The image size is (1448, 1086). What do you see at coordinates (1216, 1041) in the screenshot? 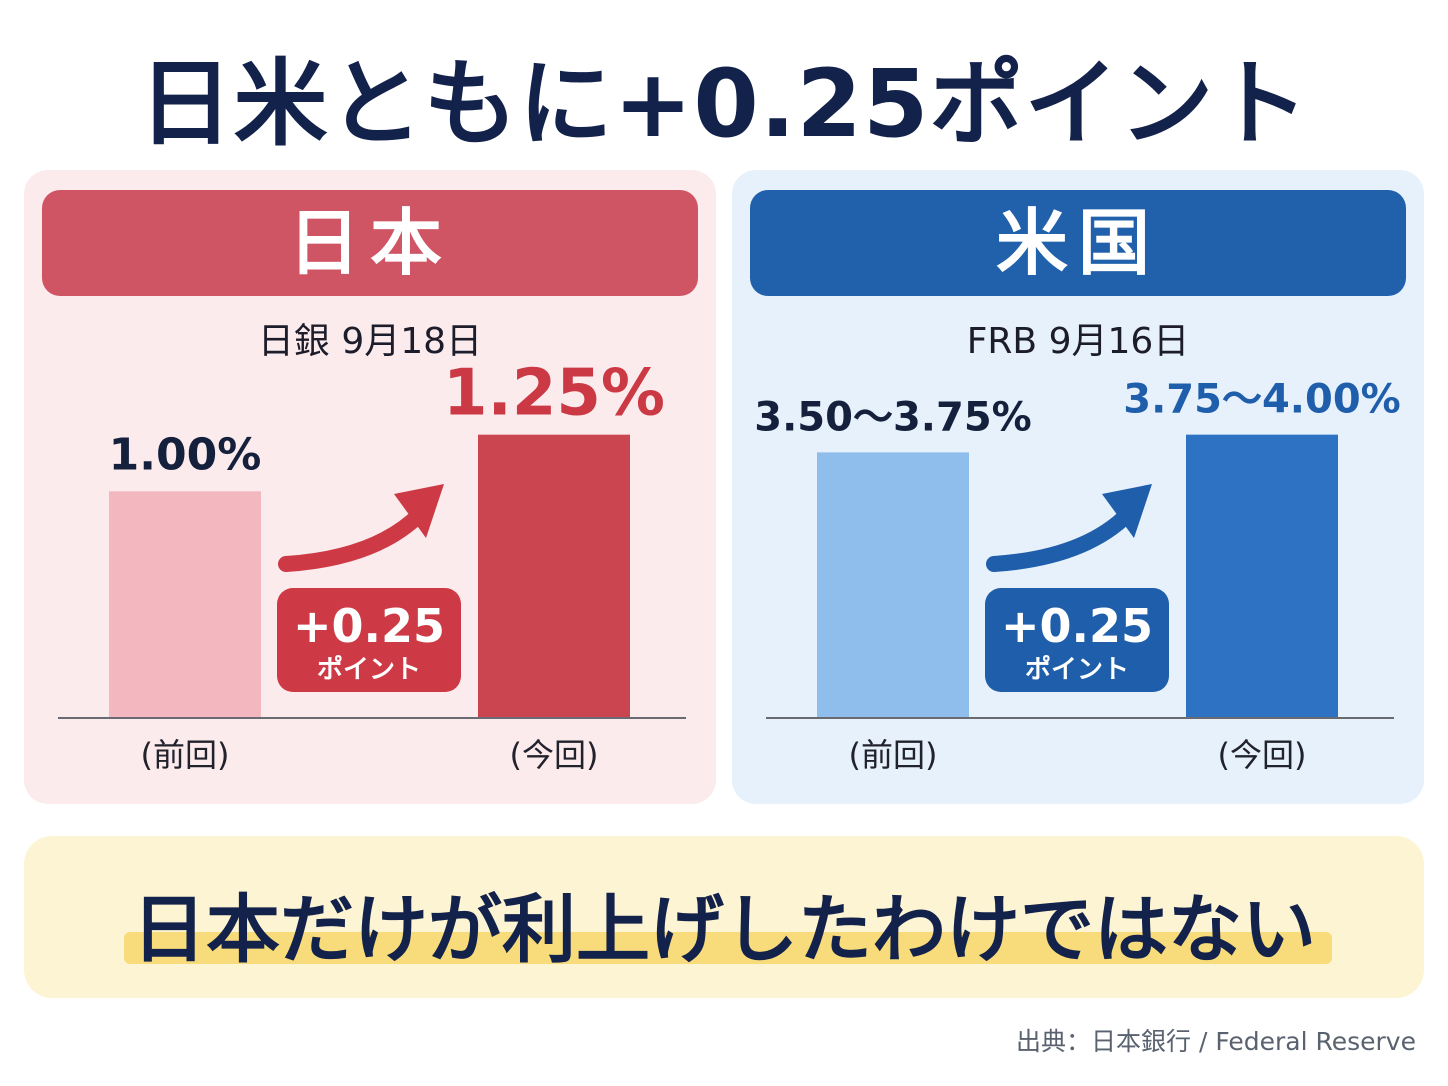
I see `source-note: 出典：日本銀行 / Federal Reserve` at bounding box center [1216, 1041].